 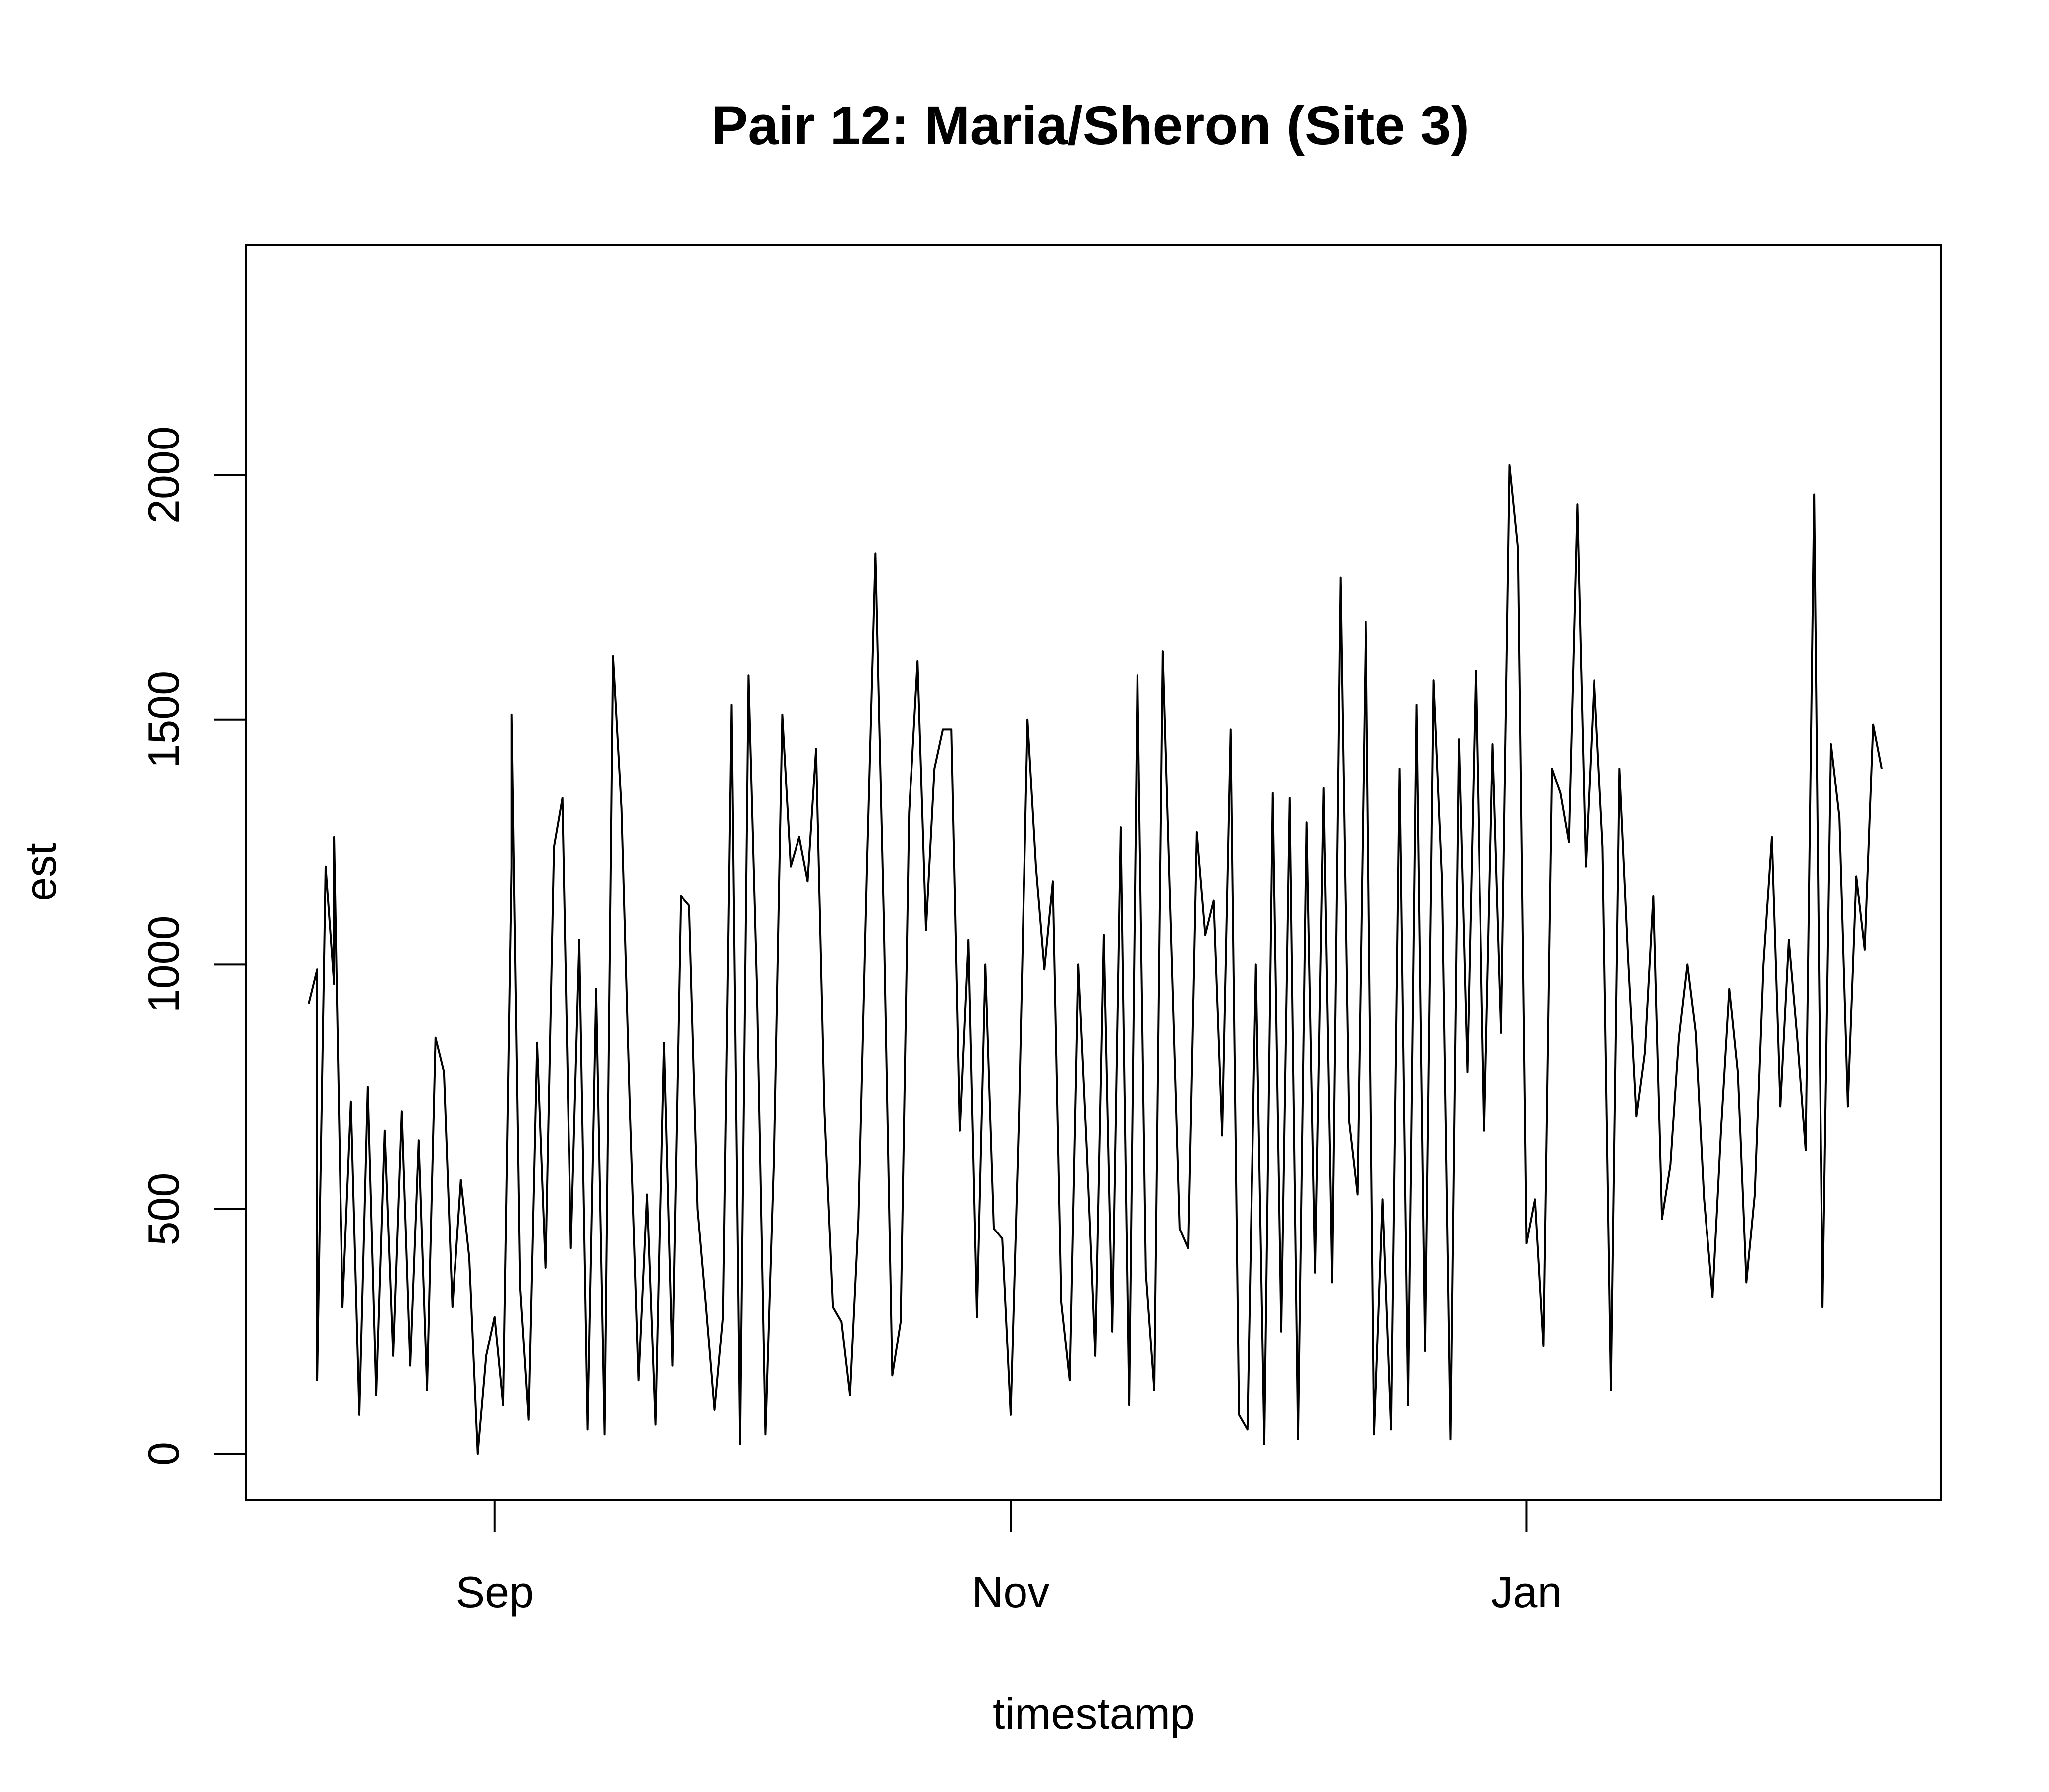 I want to click on y-tick-label: 0, so click(x=163, y=1454).